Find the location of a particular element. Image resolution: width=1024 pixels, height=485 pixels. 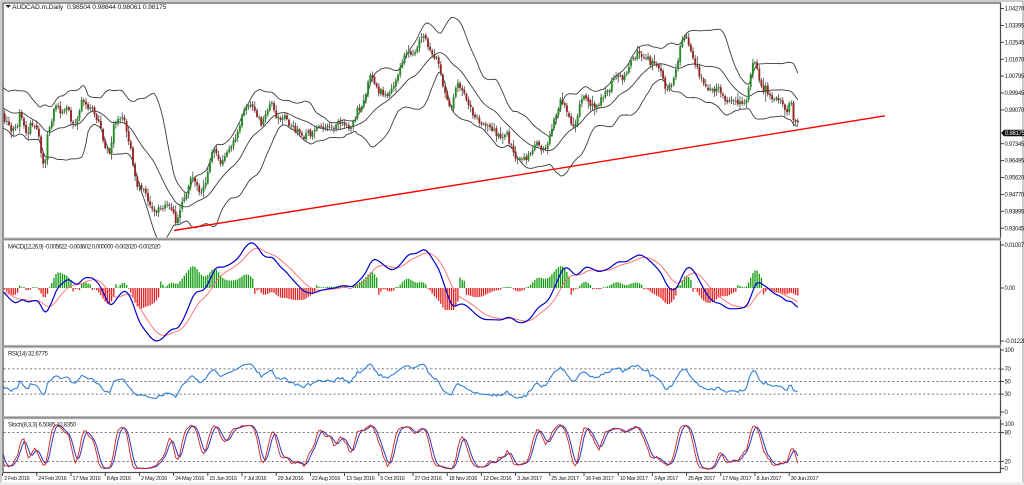

svg-text: 30 Jun 2017 is located at coordinates (805, 479).